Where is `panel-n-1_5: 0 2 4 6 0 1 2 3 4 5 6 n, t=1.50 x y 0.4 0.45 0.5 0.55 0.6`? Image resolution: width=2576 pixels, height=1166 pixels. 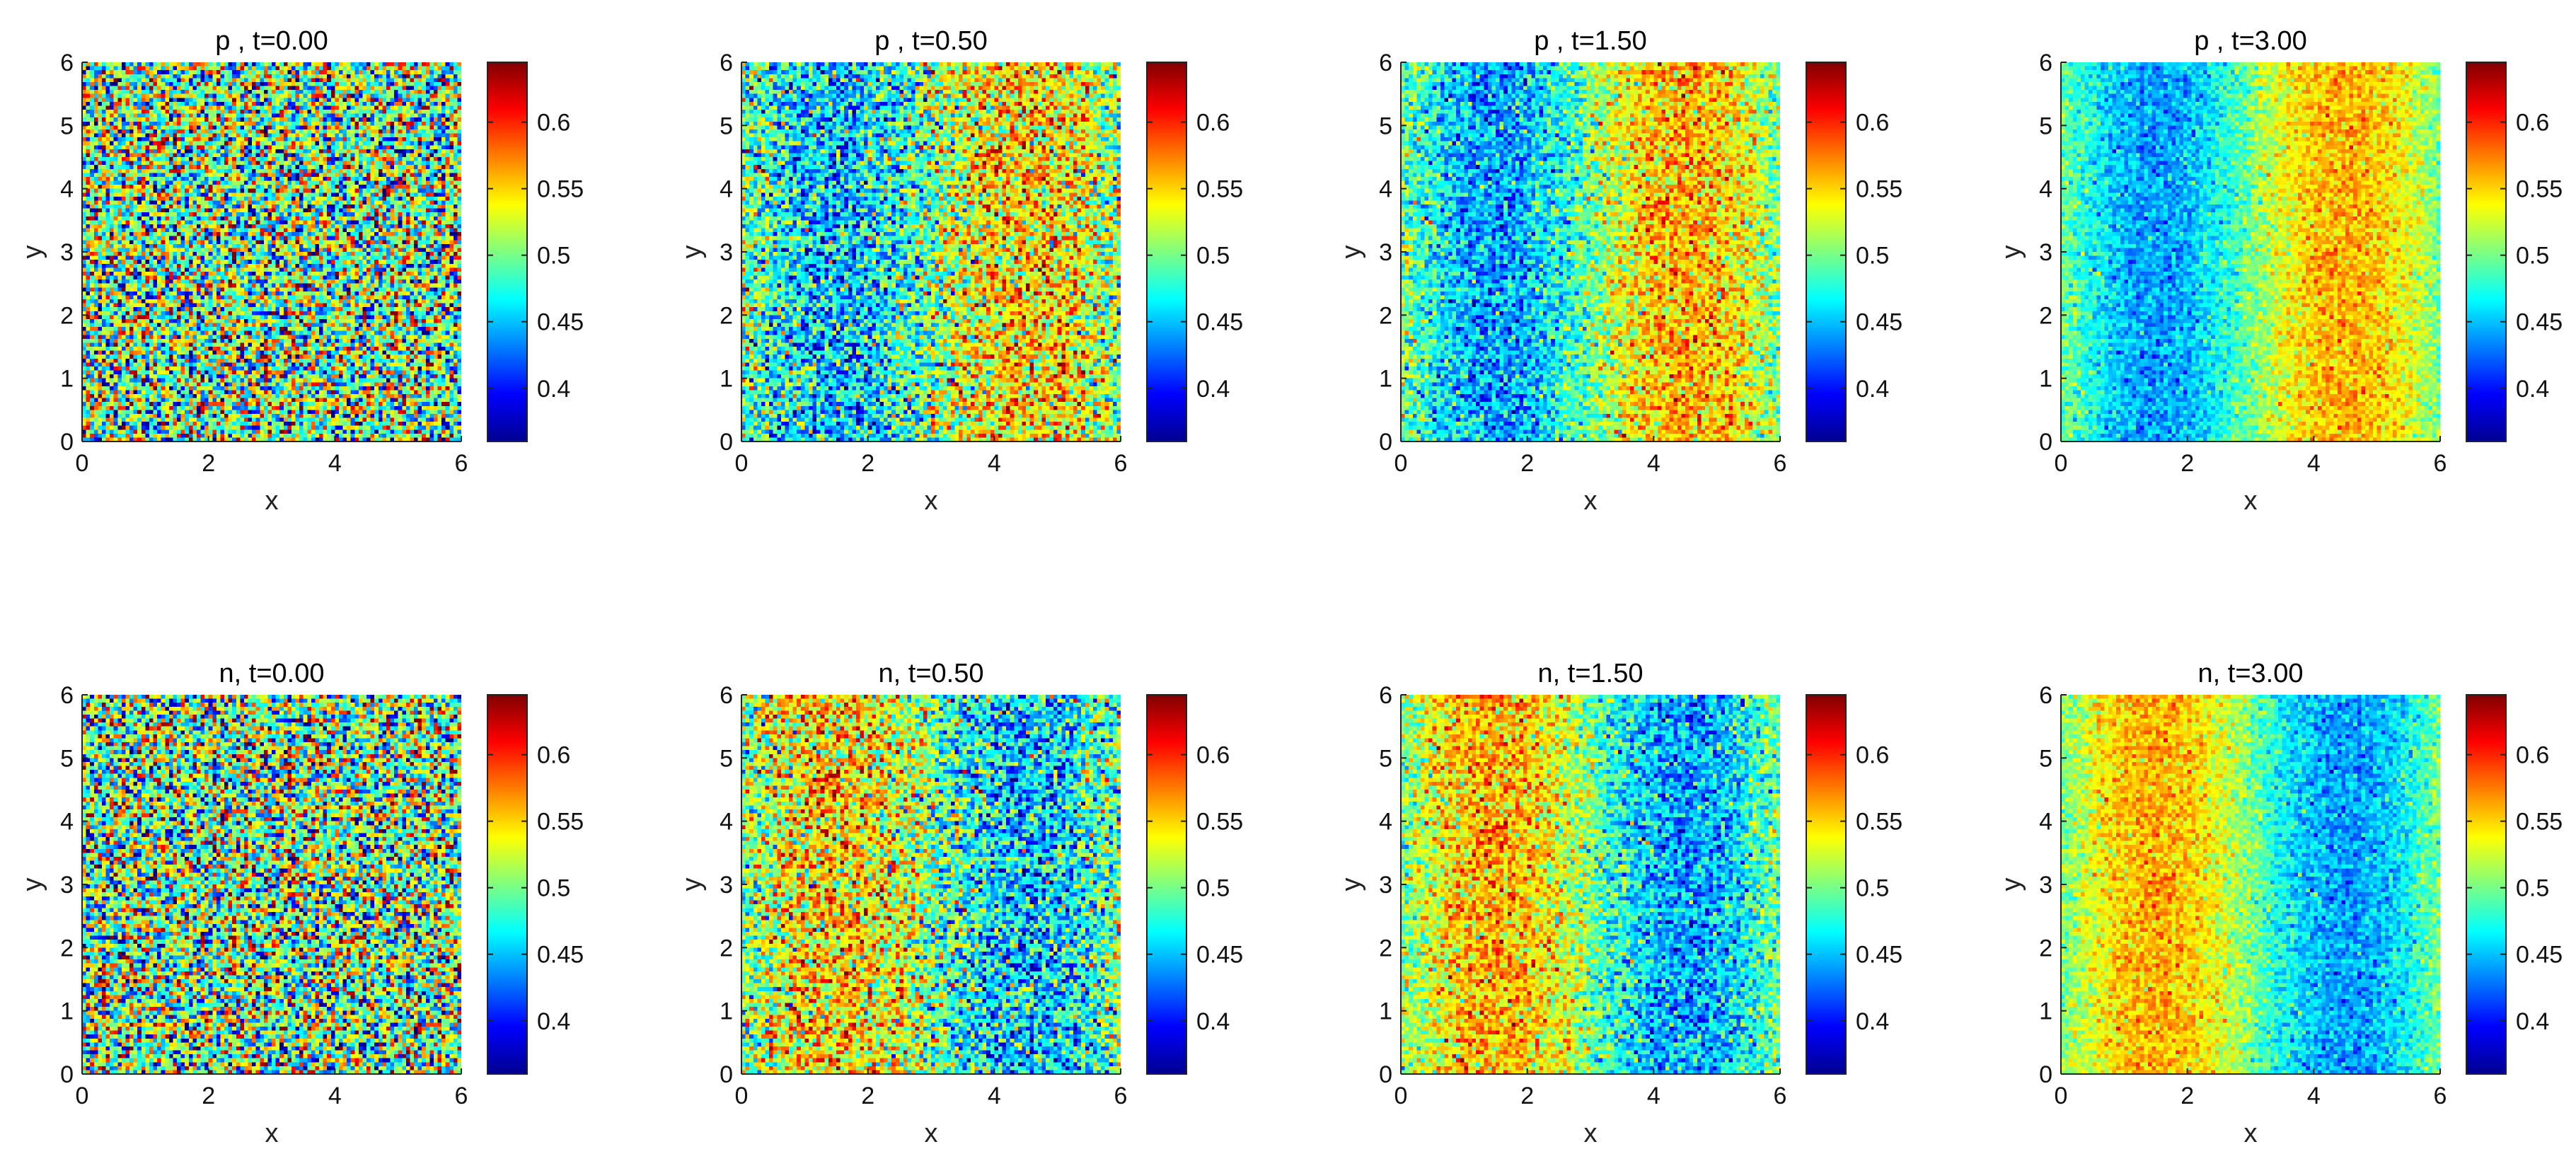 panel-n-1_5: 0 2 4 6 0 1 2 3 4 5 6 n, t=1.50 x y 0.4 0.45 0.5 0.55 0.6 is located at coordinates (1619, 903).